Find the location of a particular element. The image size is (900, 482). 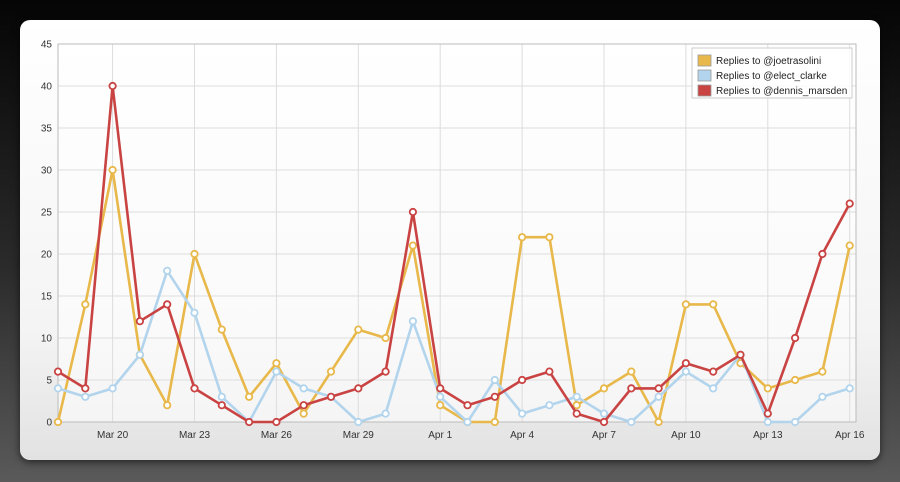

x-tick-label: Mar 23 is located at coordinates (195, 435).